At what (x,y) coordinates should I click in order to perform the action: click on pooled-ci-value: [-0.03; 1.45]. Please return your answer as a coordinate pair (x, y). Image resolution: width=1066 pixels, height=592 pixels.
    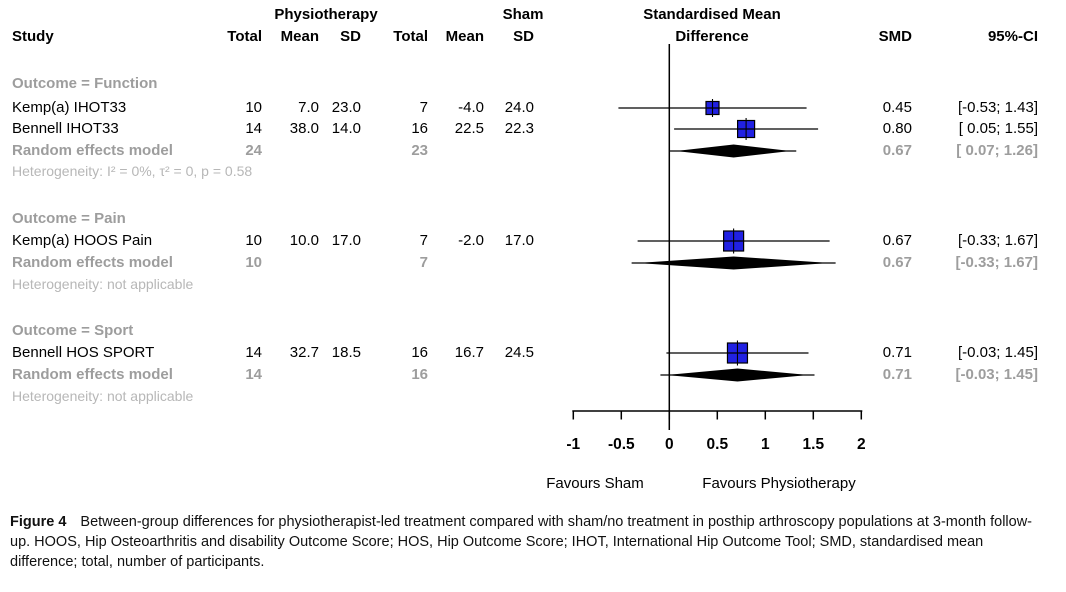
    Looking at the image, I should click on (996, 374).